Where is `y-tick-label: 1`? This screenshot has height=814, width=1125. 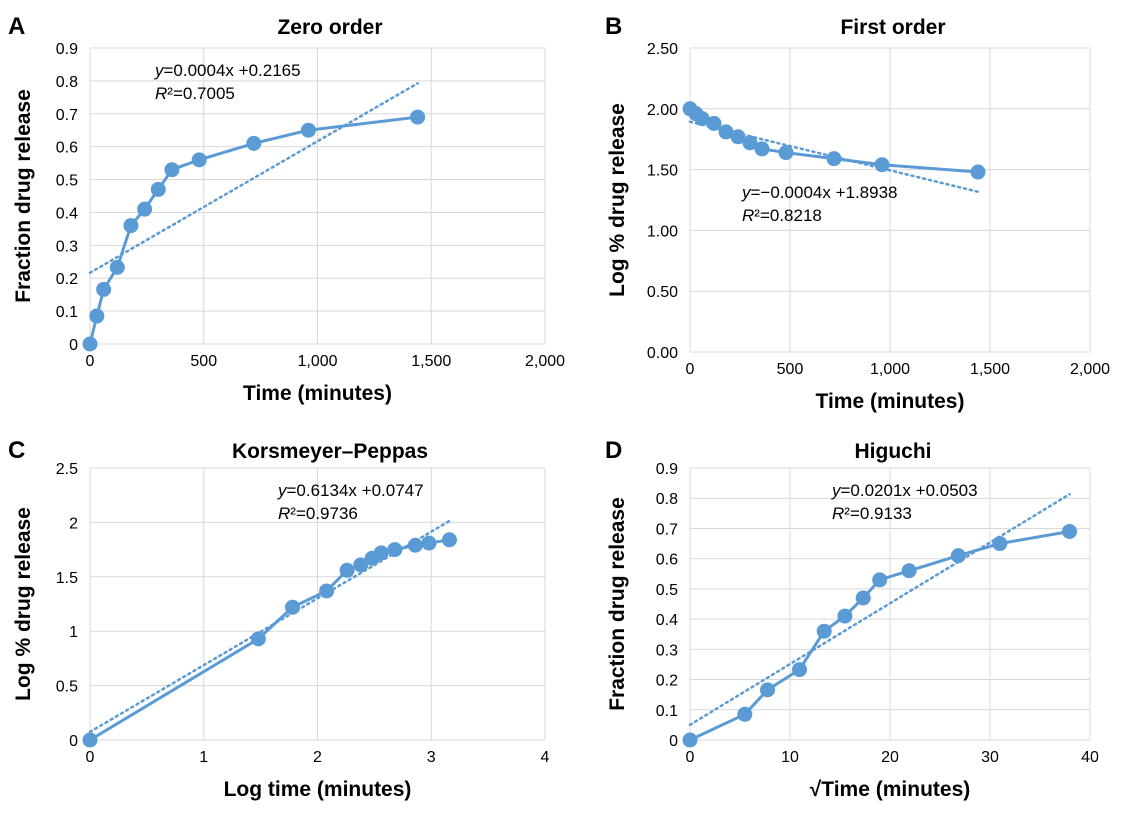
y-tick-label: 1 is located at coordinates (73, 632).